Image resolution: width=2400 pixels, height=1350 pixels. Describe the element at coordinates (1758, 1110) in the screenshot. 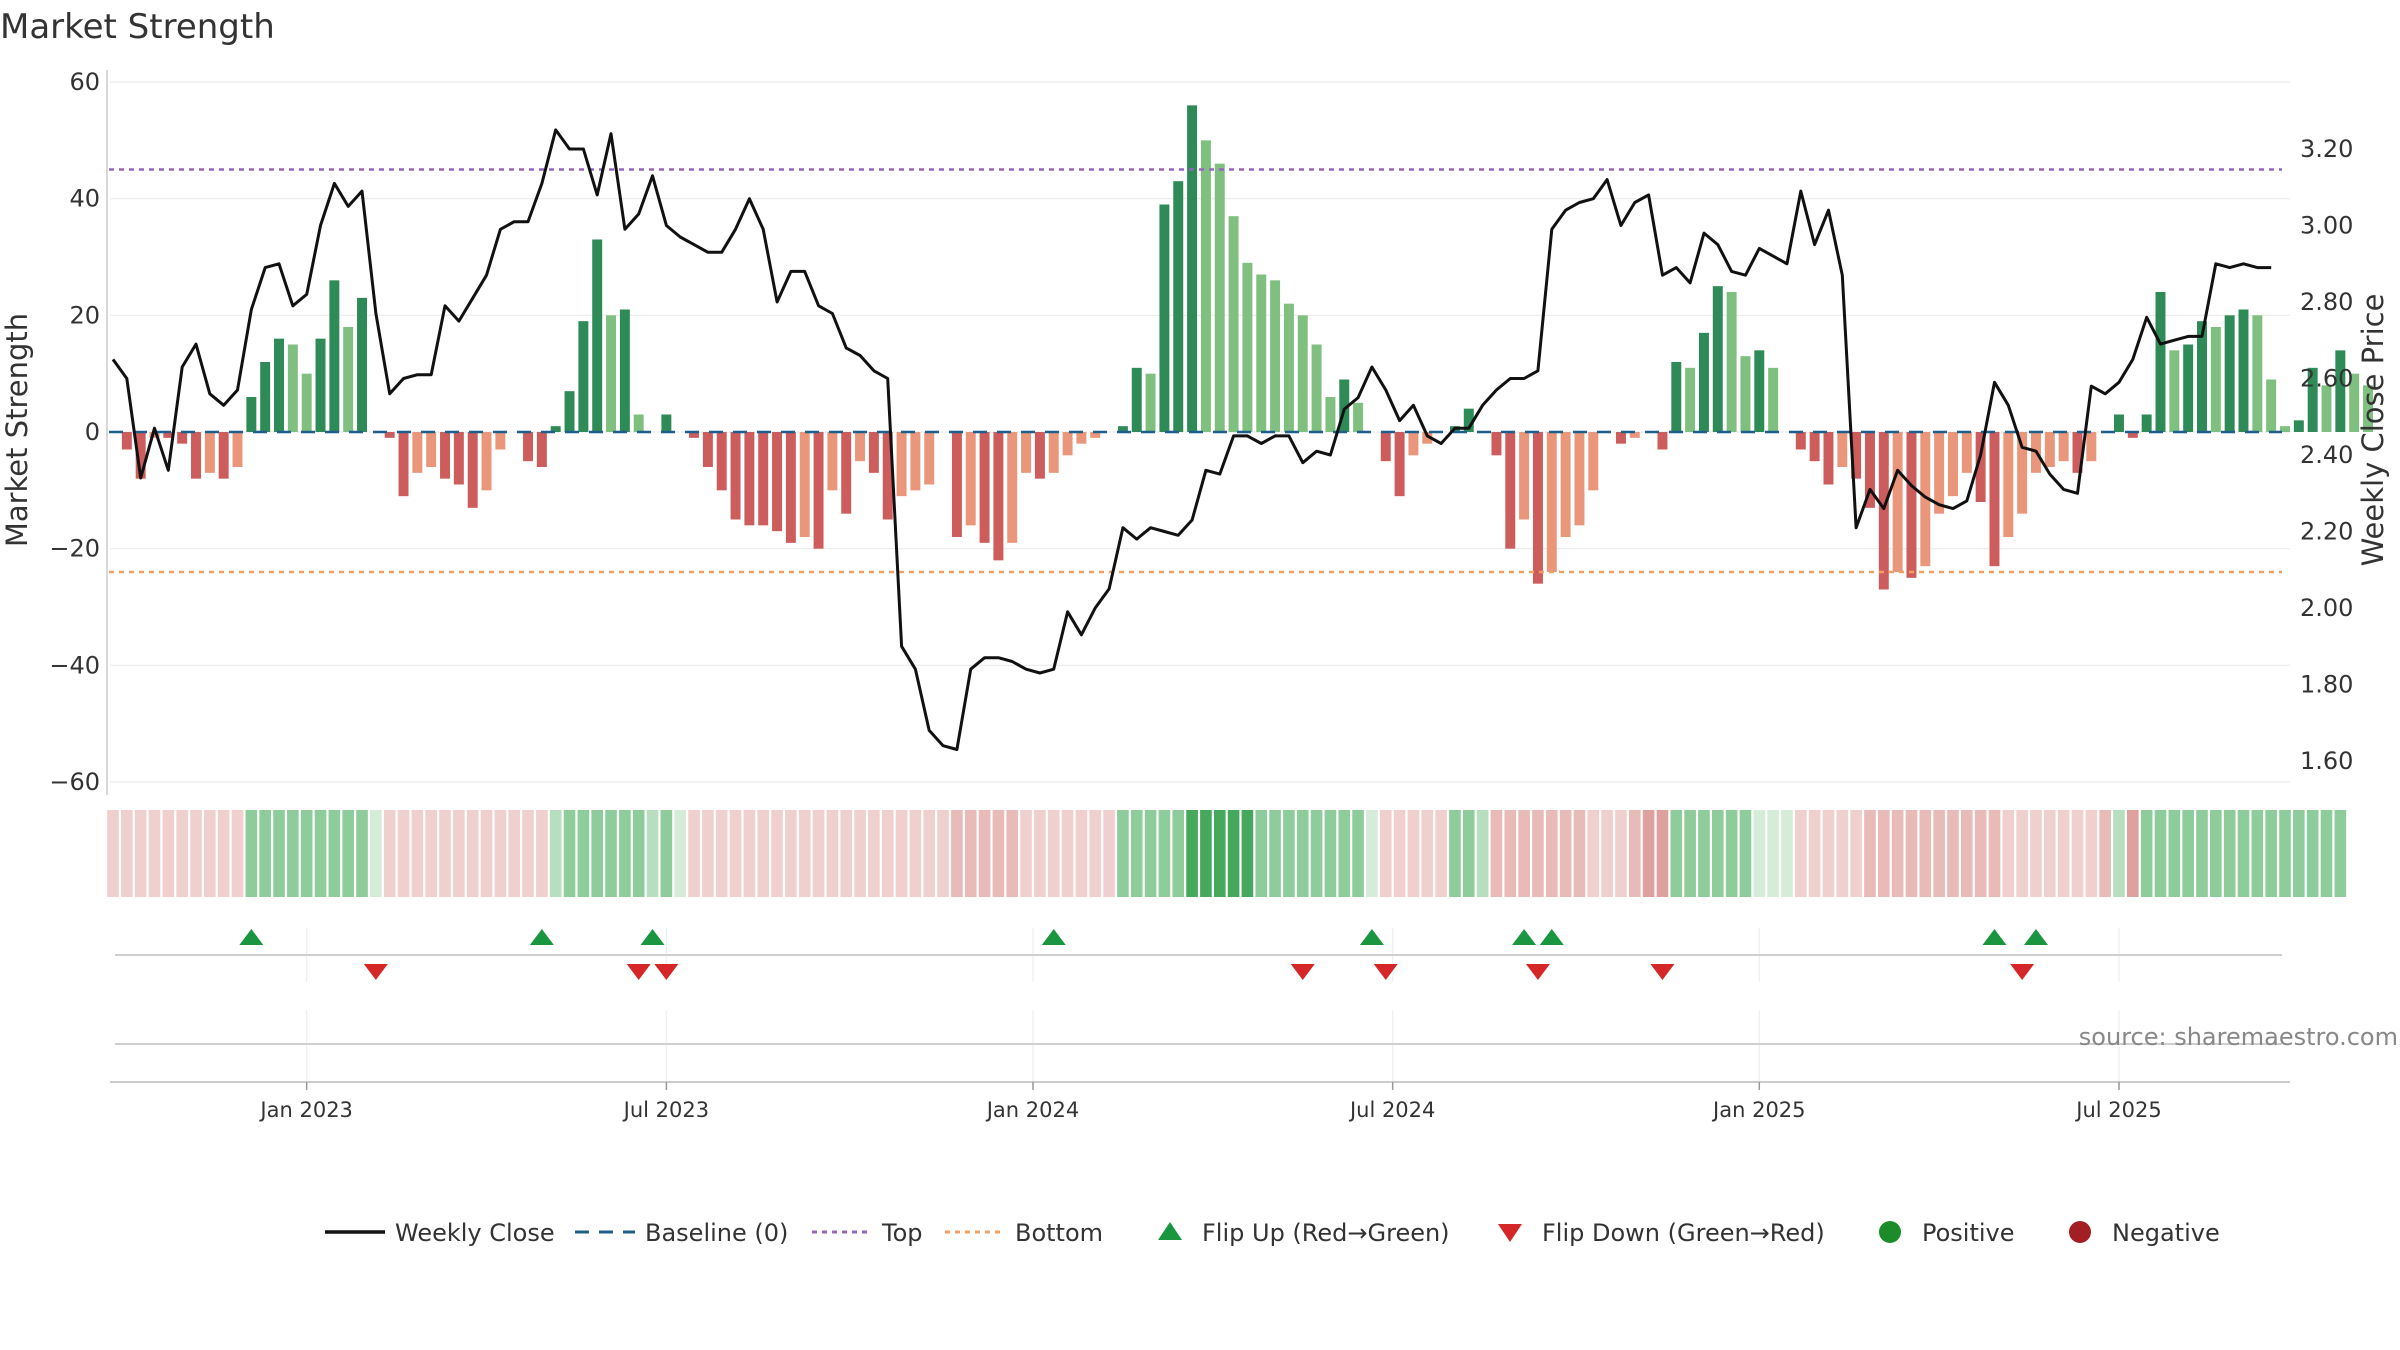

I see `x-tick-label: Jan 2025` at that location.